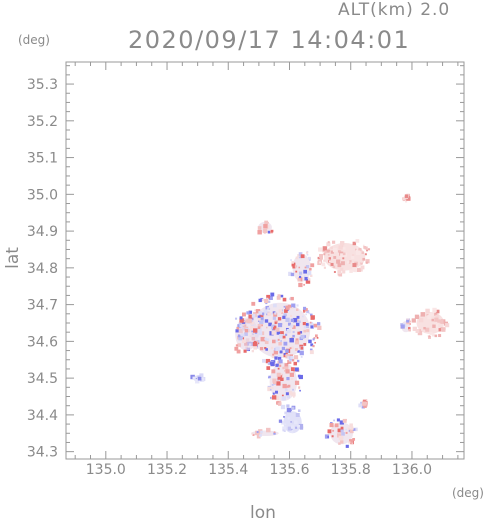 The width and height of the screenshot is (491, 523). What do you see at coordinates (269, 40) in the screenshot?
I see `timestamp-title: 2020/09/17 14:04:01` at bounding box center [269, 40].